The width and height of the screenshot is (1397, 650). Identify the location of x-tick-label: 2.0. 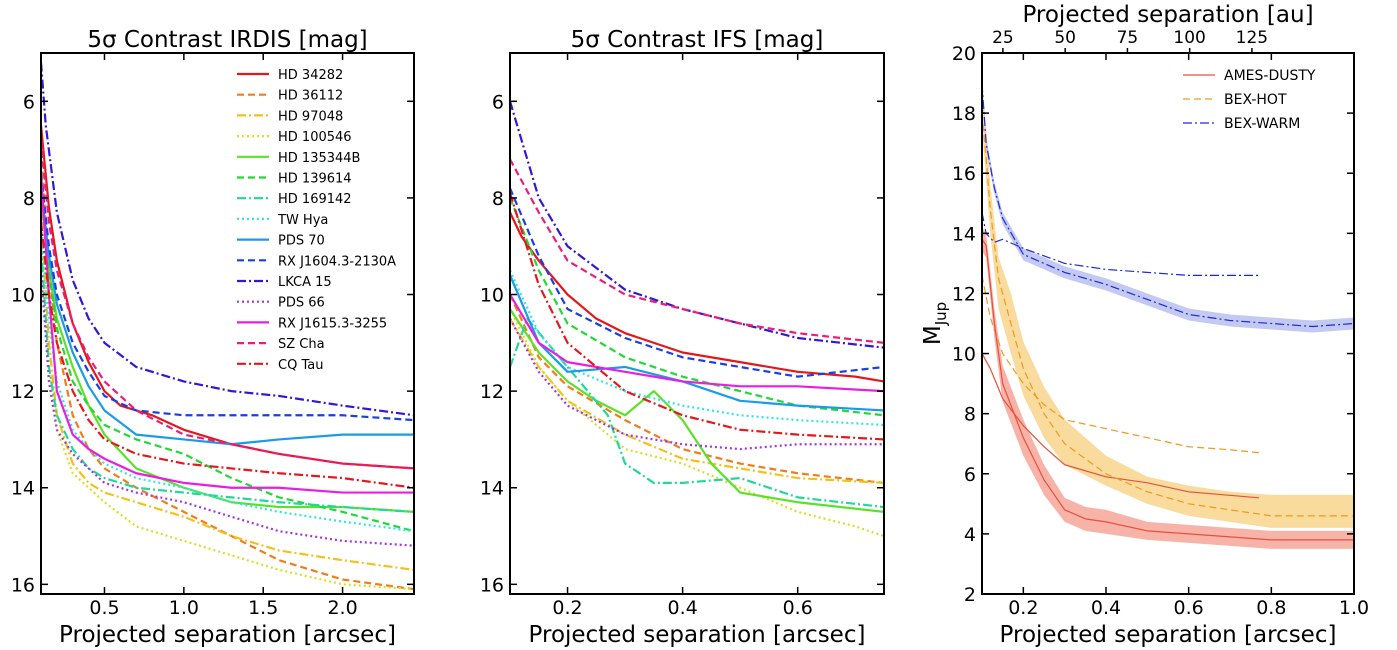
(342, 608).